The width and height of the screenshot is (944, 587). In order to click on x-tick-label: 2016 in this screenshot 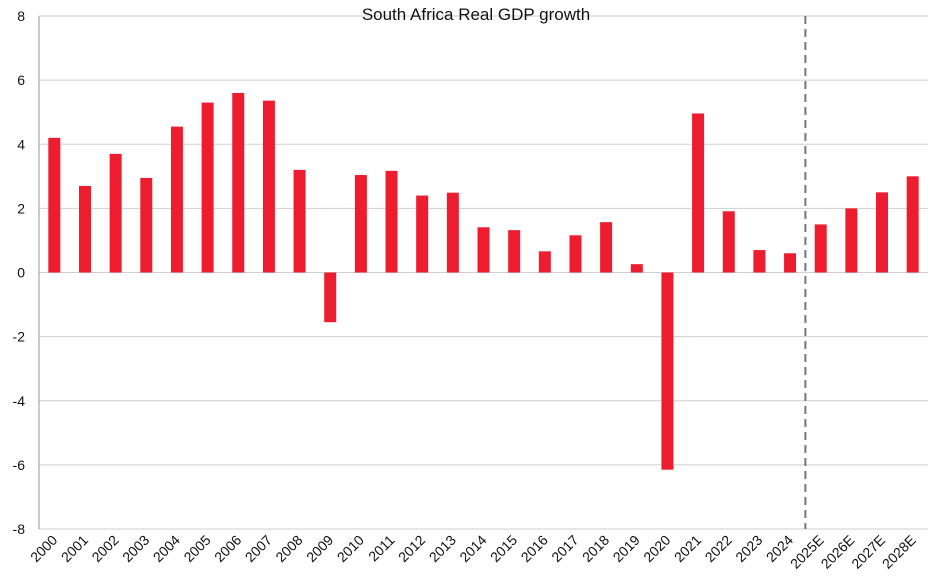, I will do `click(534, 548)`.